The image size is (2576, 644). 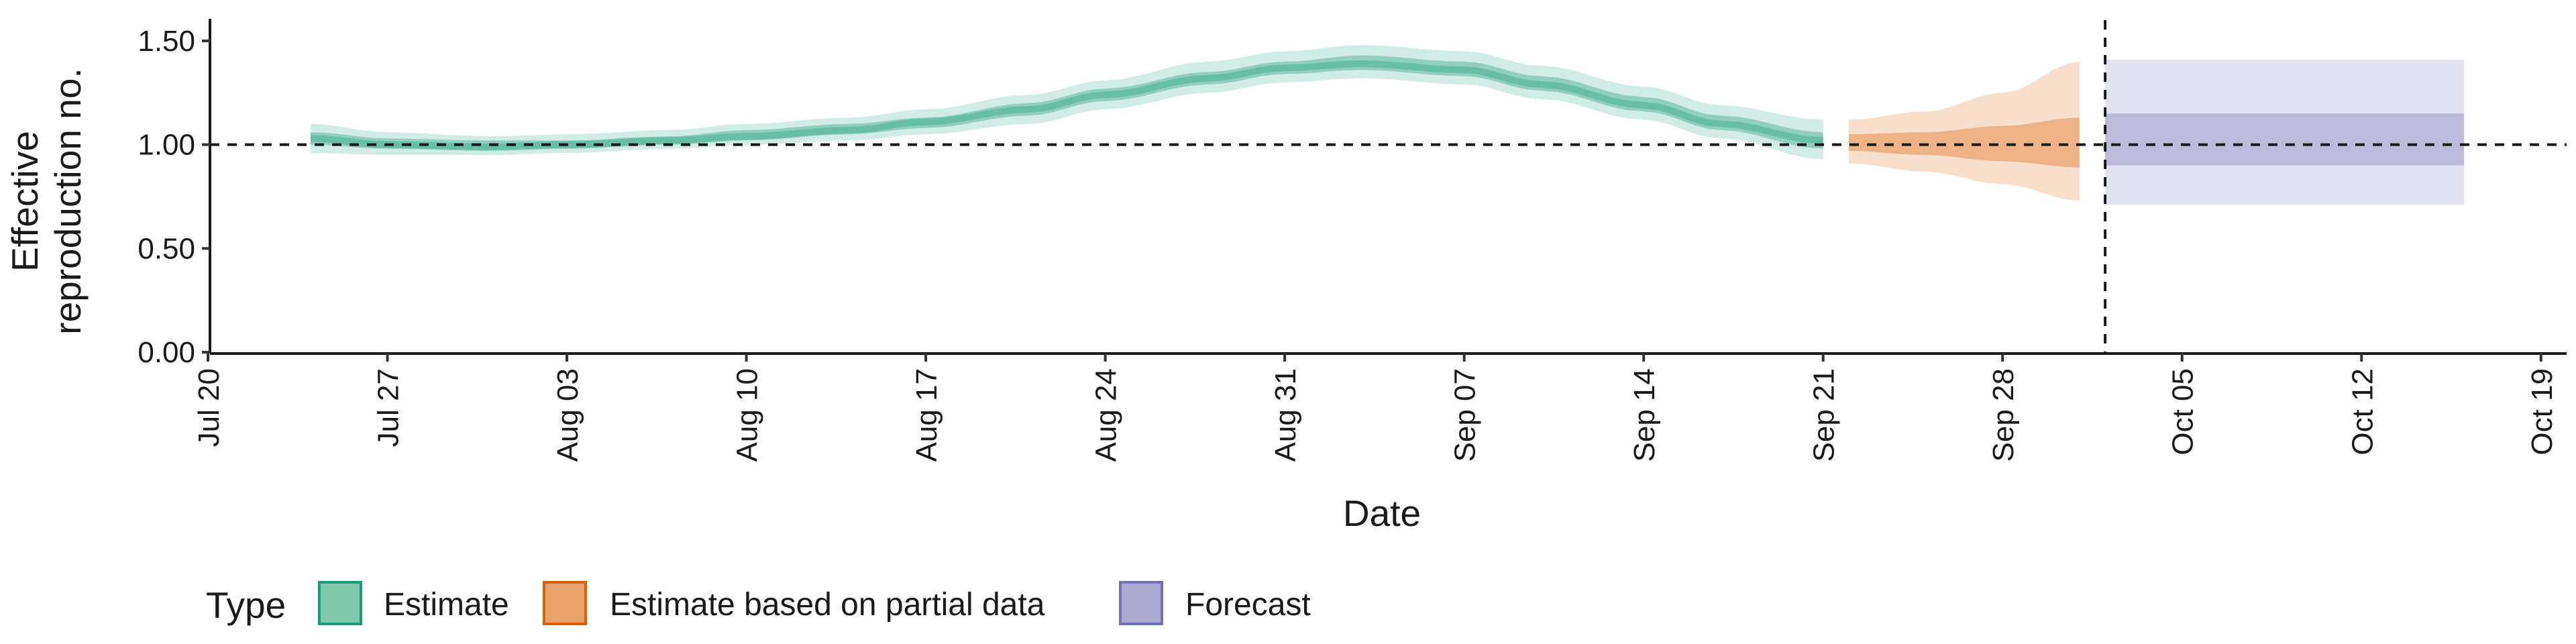 What do you see at coordinates (166, 248) in the screenshot?
I see `y-tick-label-1: 0.50` at bounding box center [166, 248].